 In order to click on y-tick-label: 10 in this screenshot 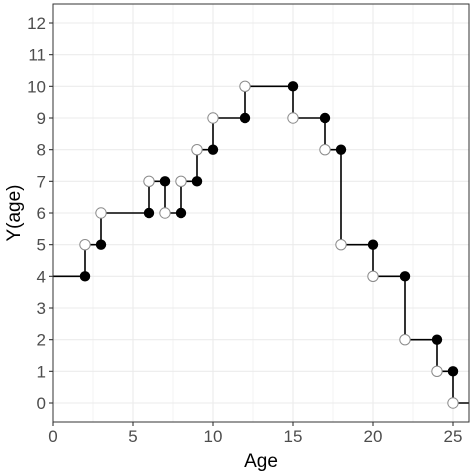, I will do `click(36, 86)`.